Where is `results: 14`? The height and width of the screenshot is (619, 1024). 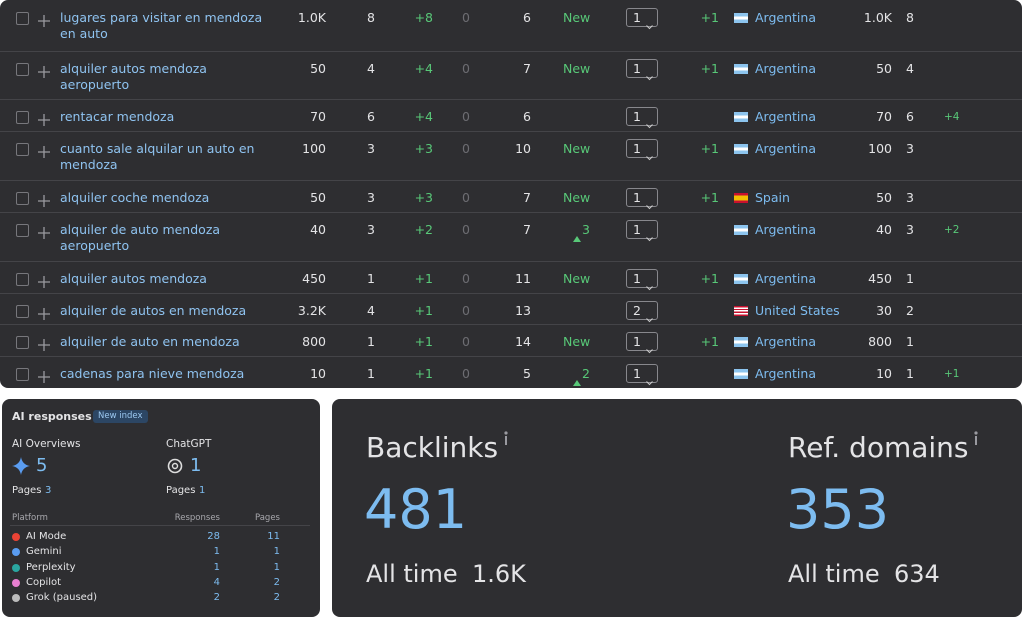 results: 14 is located at coordinates (523, 341).